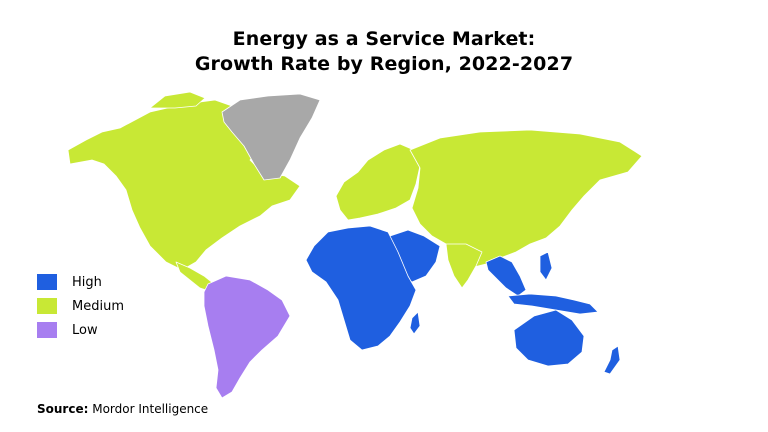 The image size is (768, 432). What do you see at coordinates (177, 100) in the screenshot?
I see `region-north-america-arctic` at bounding box center [177, 100].